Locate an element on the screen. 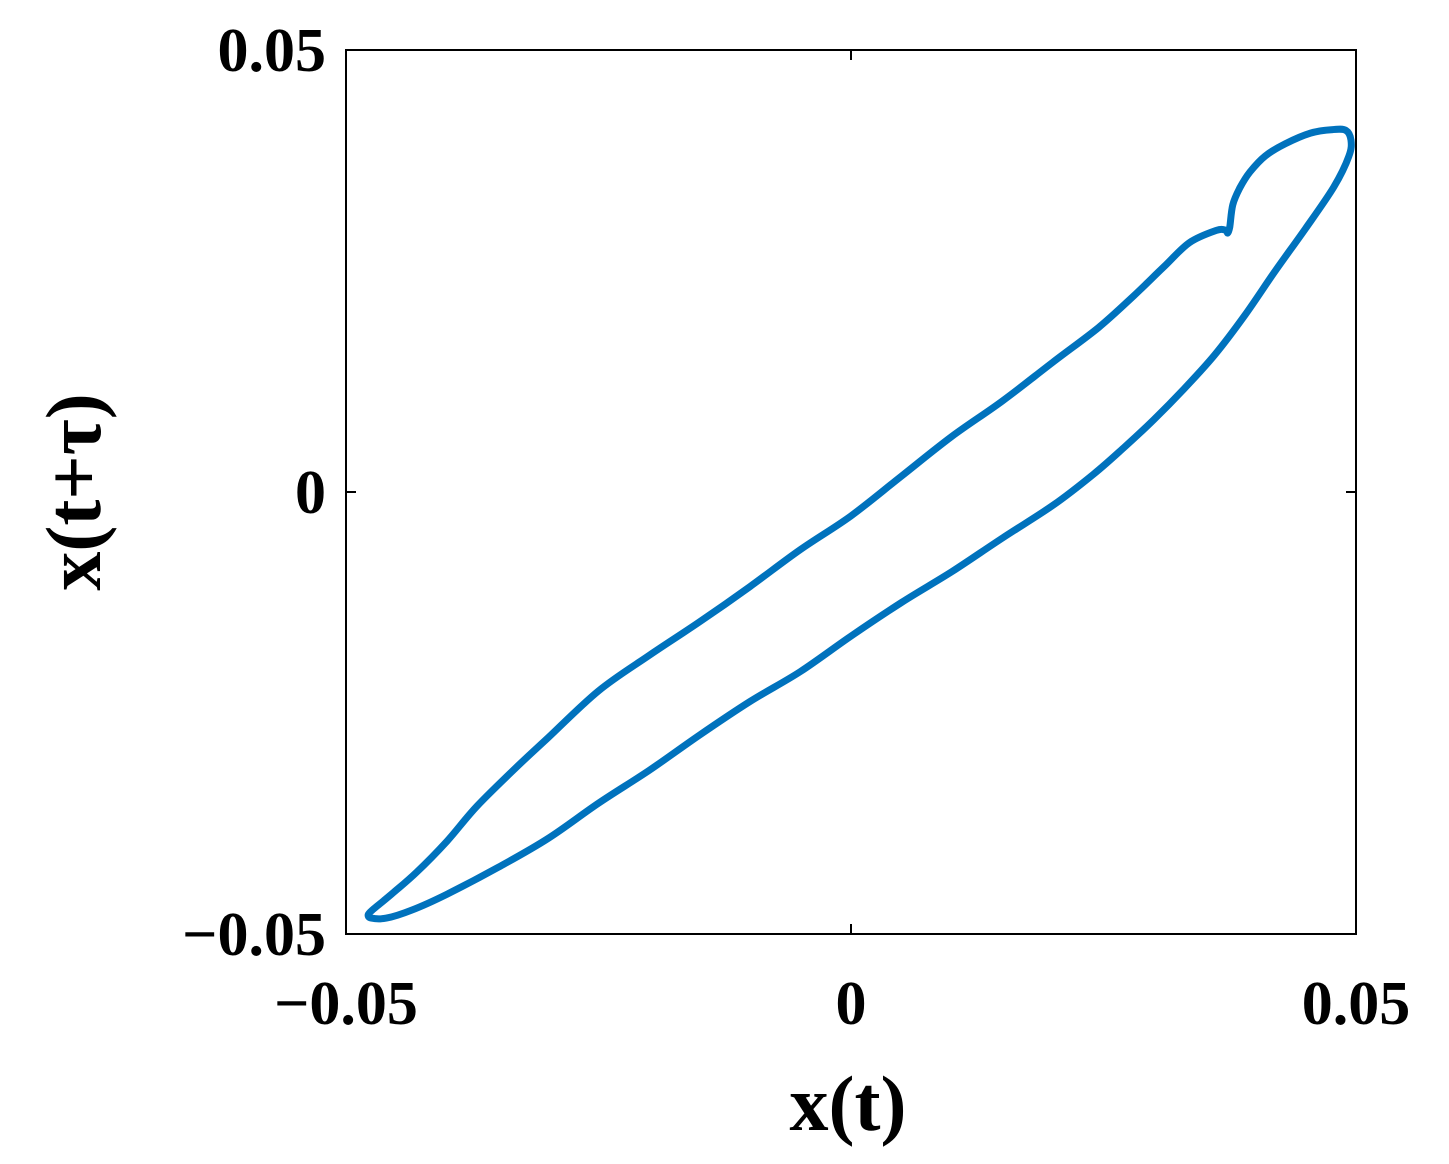 This screenshot has width=1449, height=1164. x-axis-label: x(t) is located at coordinates (848, 1103).